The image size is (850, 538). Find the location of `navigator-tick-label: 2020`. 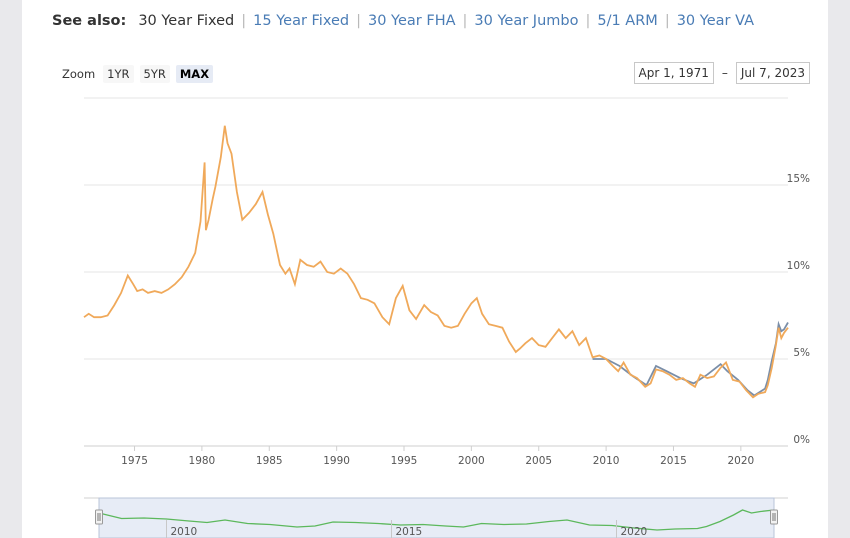

navigator-tick-label: 2020 is located at coordinates (634, 532).